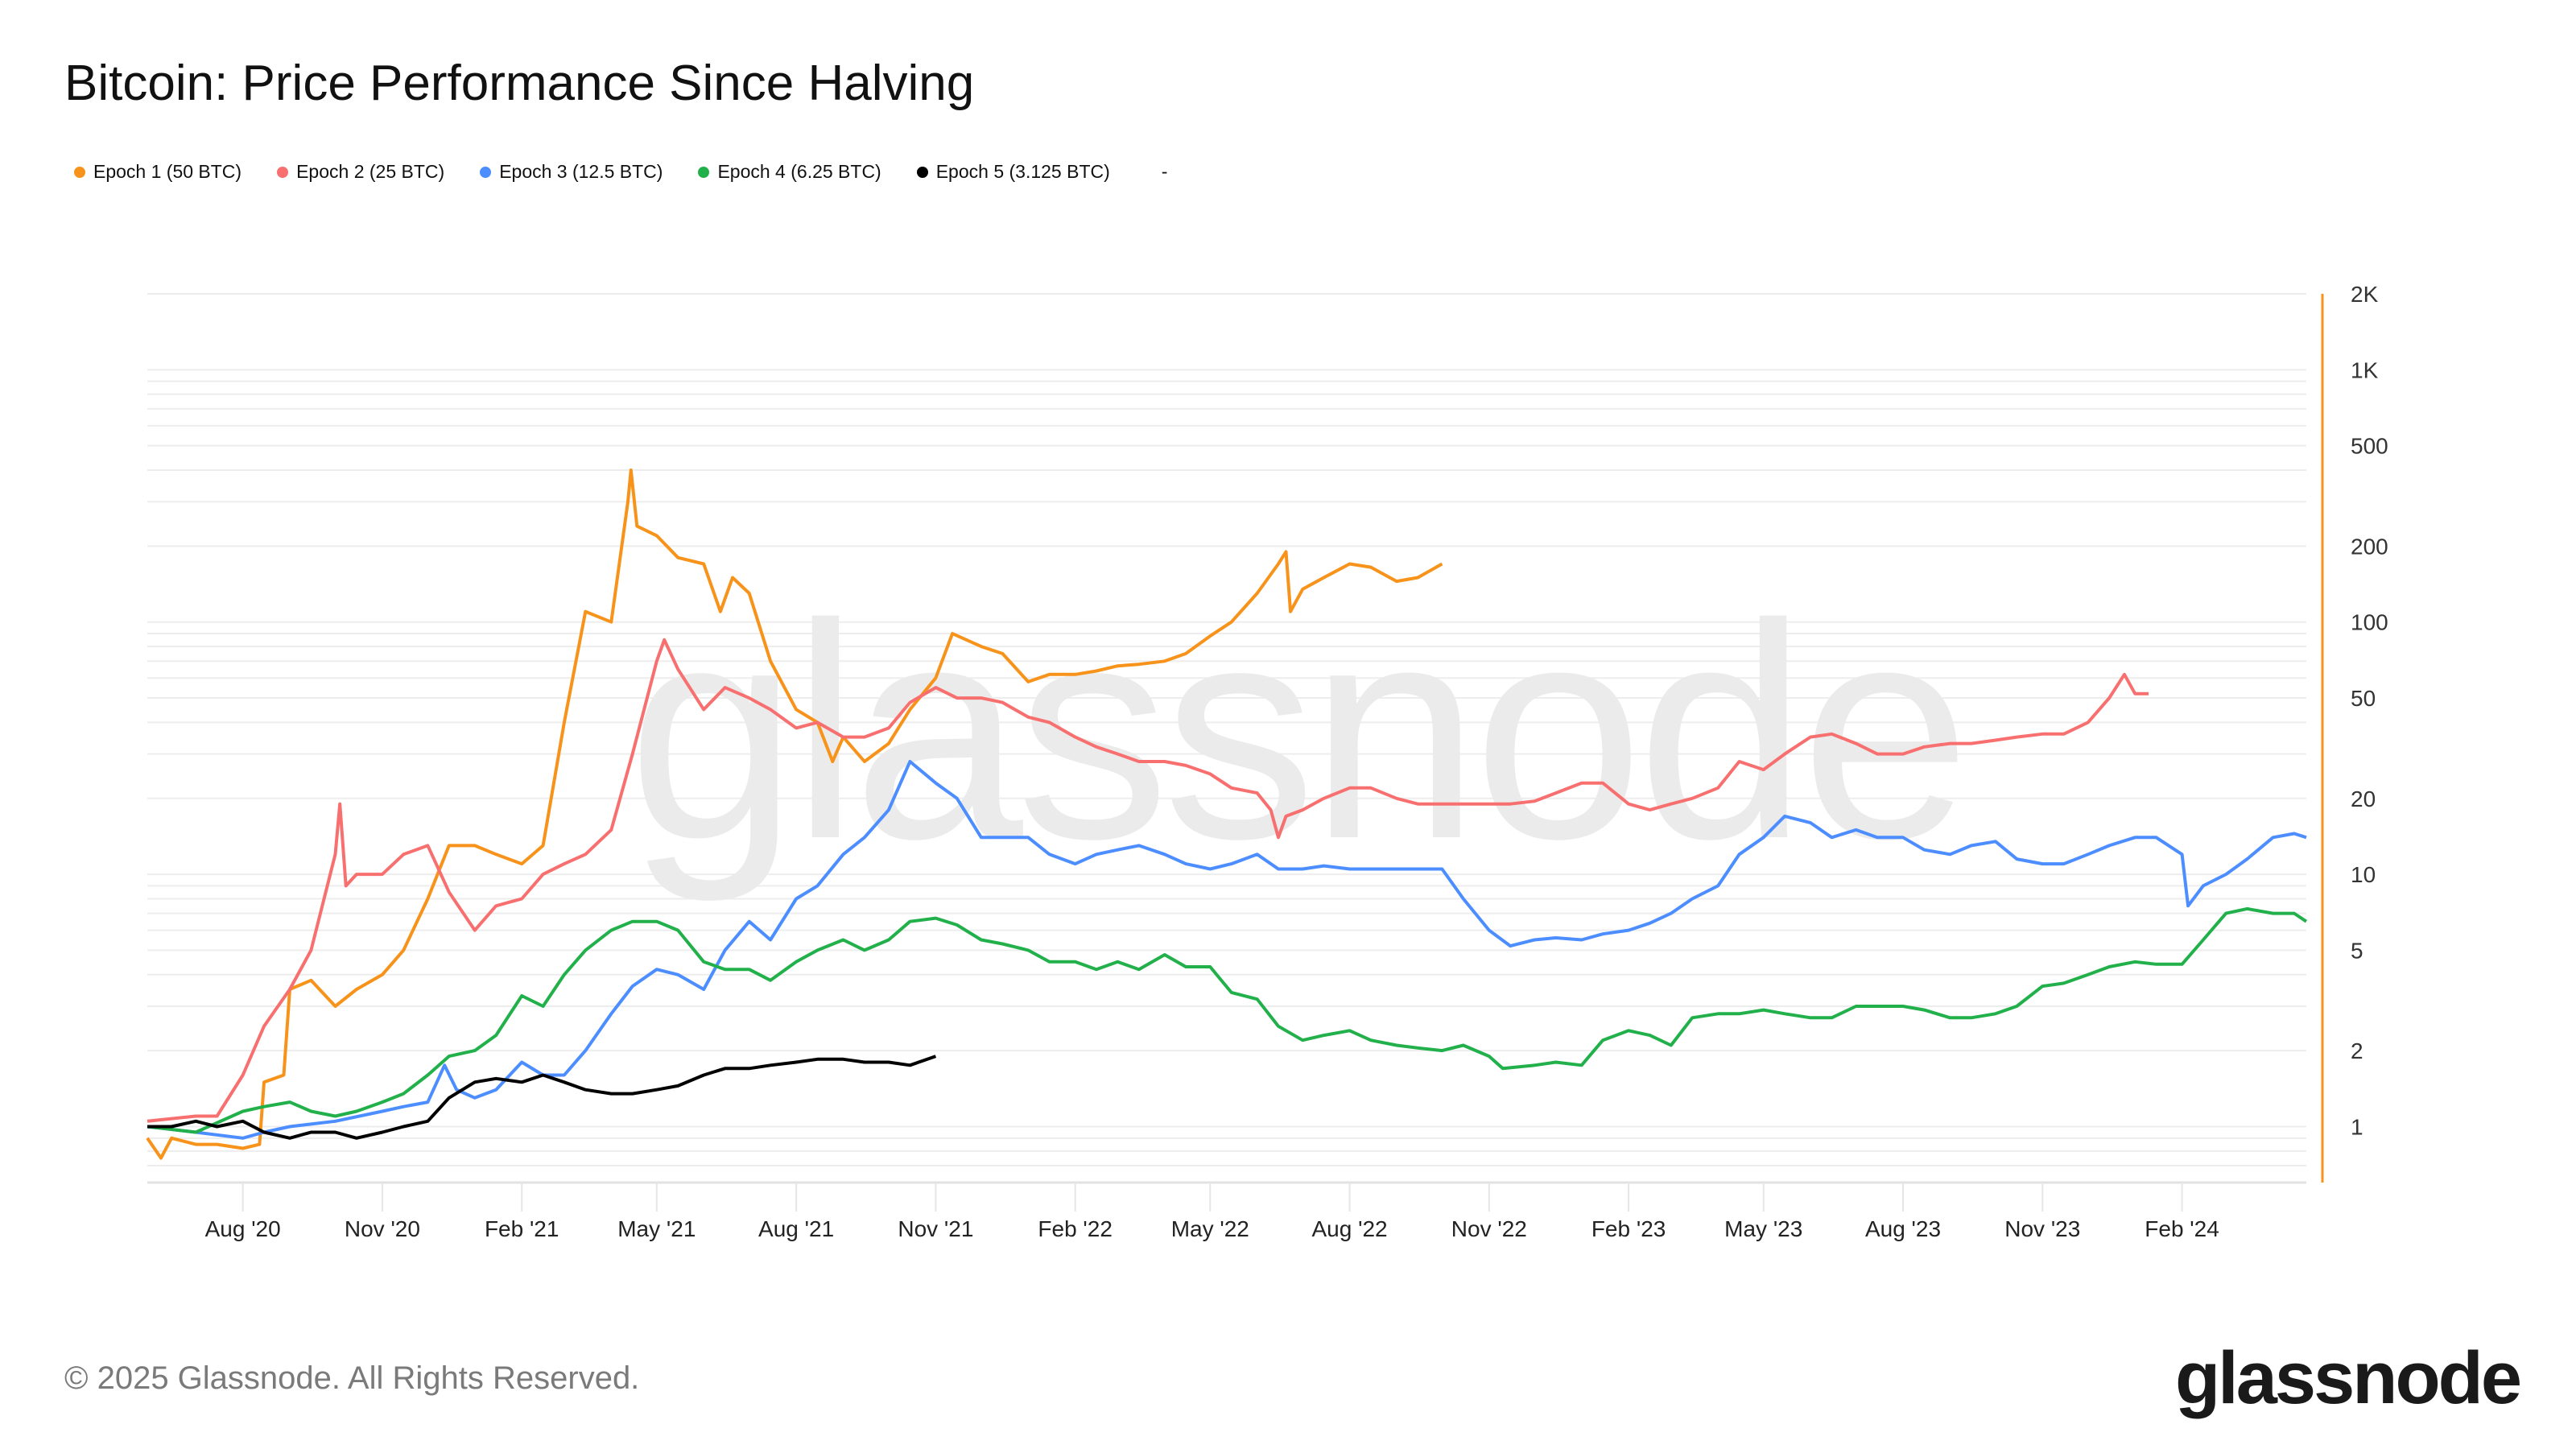 The width and height of the screenshot is (2576, 1449). I want to click on y-tick-label: 20, so click(2363, 798).